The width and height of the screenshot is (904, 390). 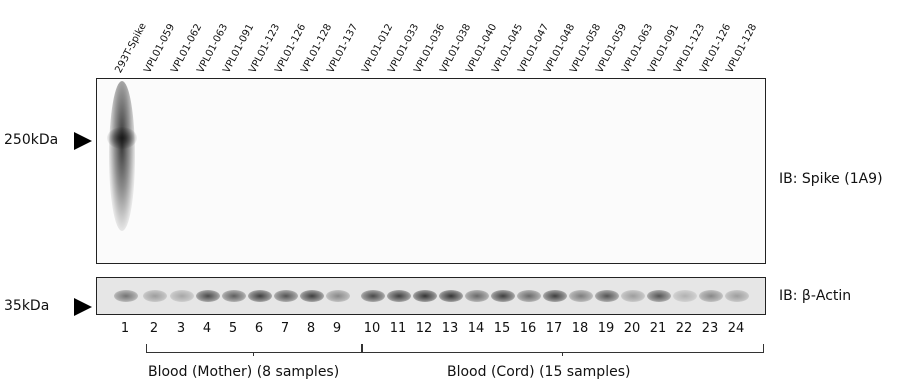 What do you see at coordinates (684, 328) in the screenshot?
I see `lane-number: 22` at bounding box center [684, 328].